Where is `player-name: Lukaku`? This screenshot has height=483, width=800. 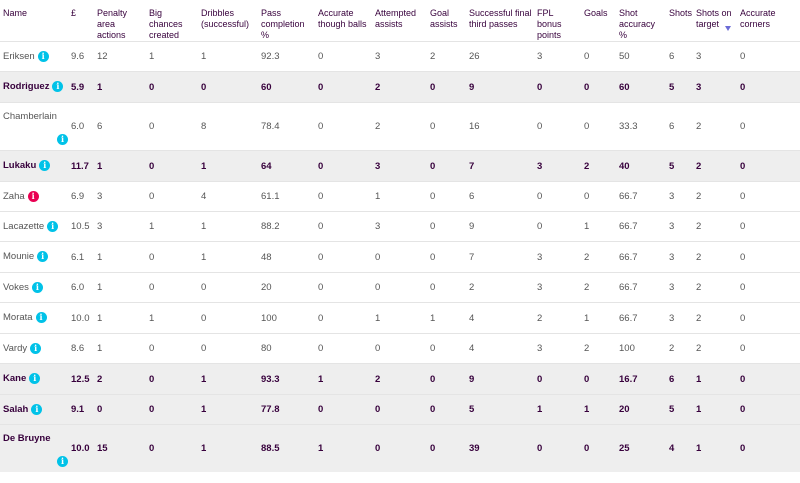 player-name: Lukaku is located at coordinates (20, 166).